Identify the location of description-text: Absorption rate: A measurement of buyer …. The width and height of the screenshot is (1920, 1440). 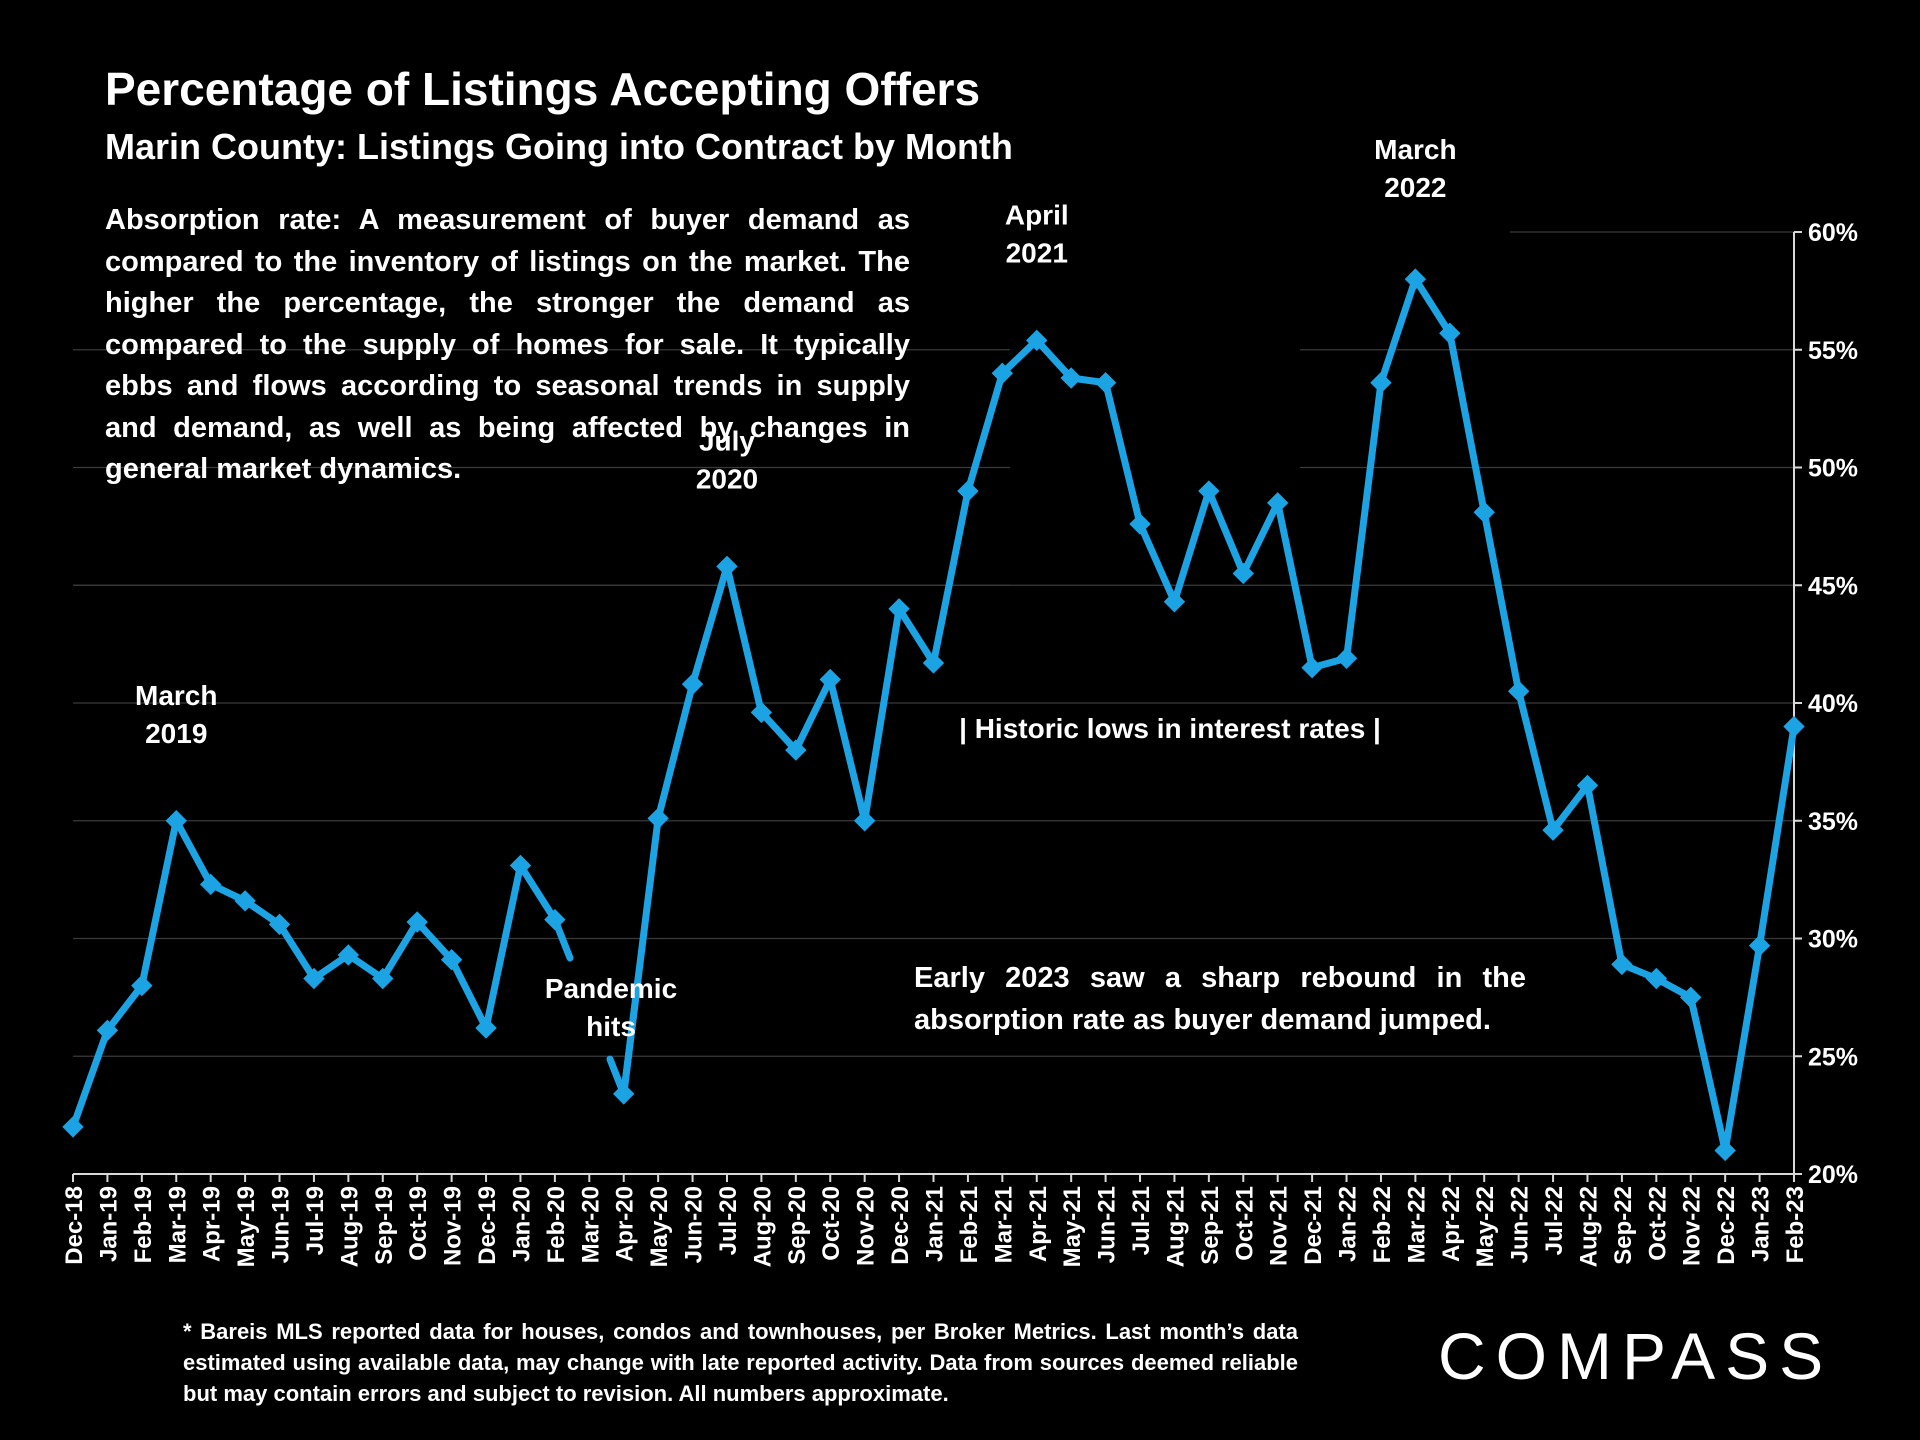
(507, 344).